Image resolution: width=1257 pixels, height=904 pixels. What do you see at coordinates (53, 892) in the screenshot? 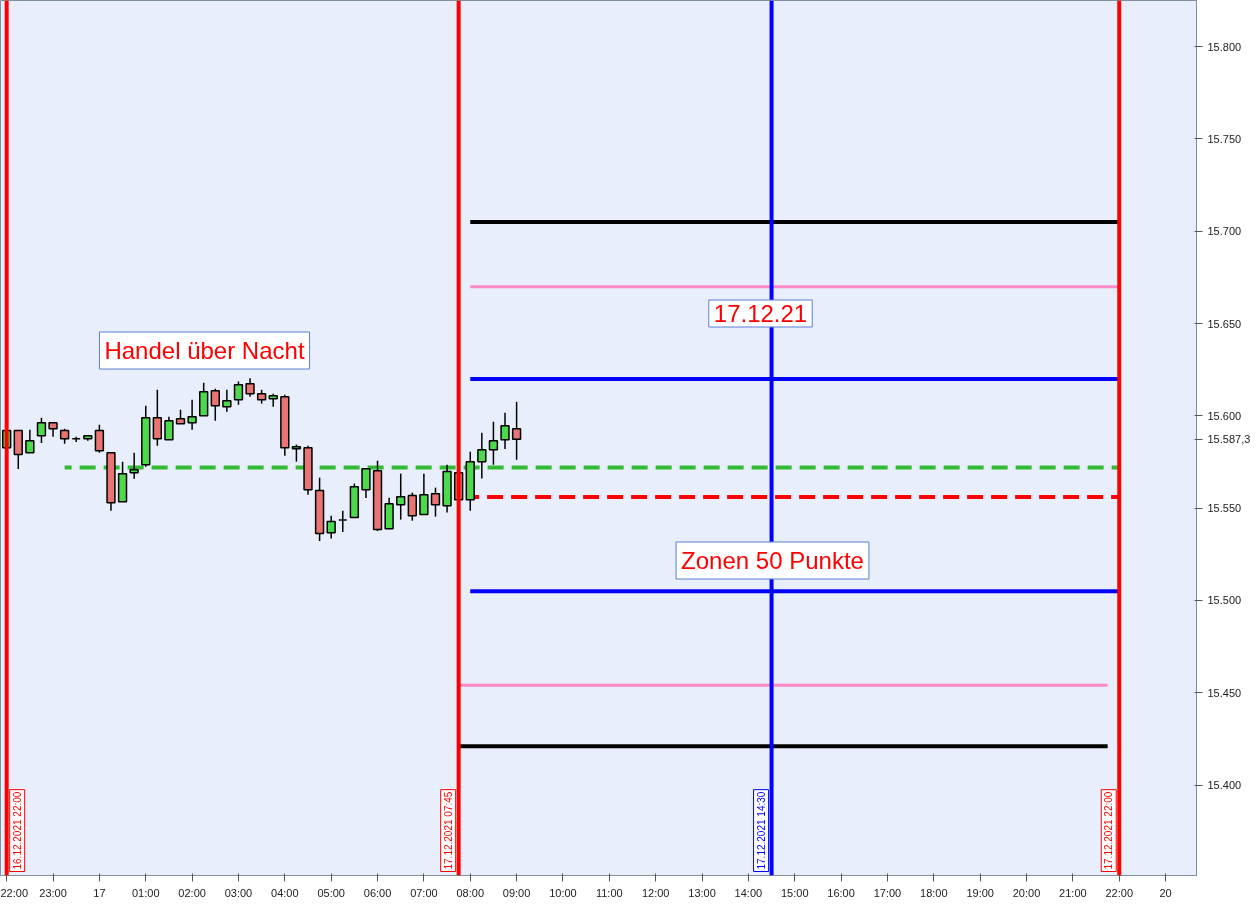
I see `x-tick-label: 23:00` at bounding box center [53, 892].